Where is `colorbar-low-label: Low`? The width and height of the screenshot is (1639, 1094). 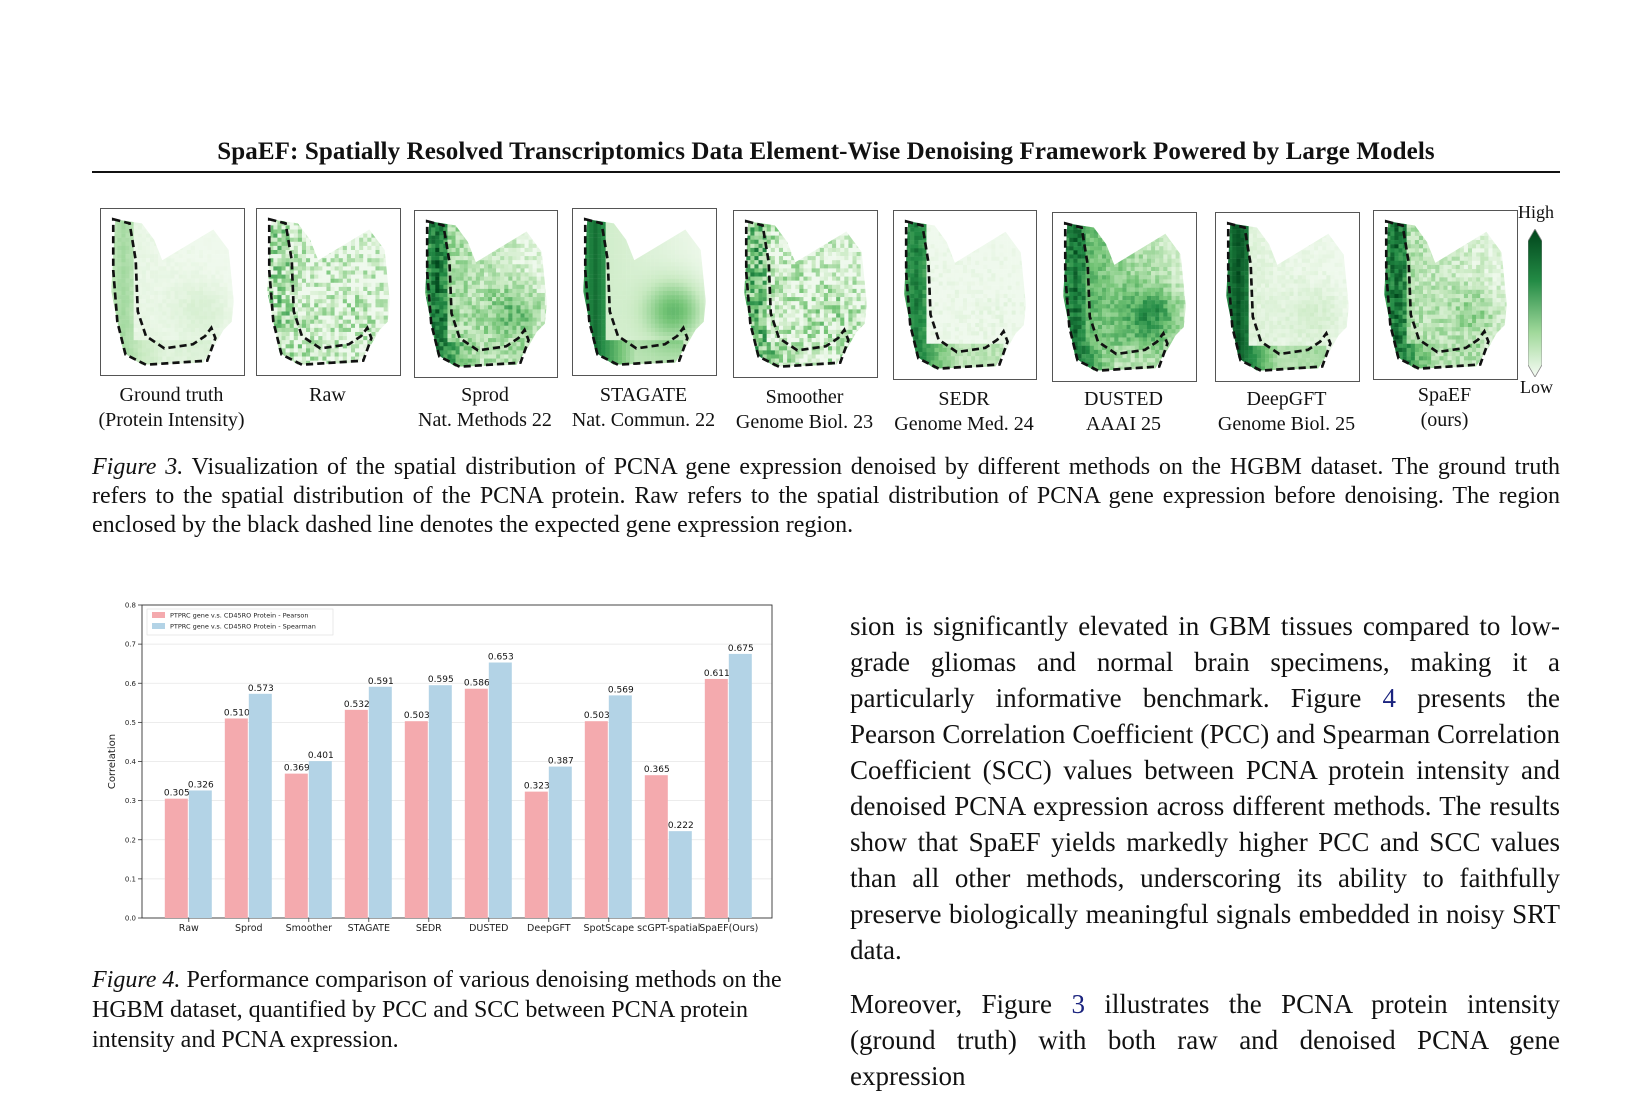 colorbar-low-label: Low is located at coordinates (1536, 387).